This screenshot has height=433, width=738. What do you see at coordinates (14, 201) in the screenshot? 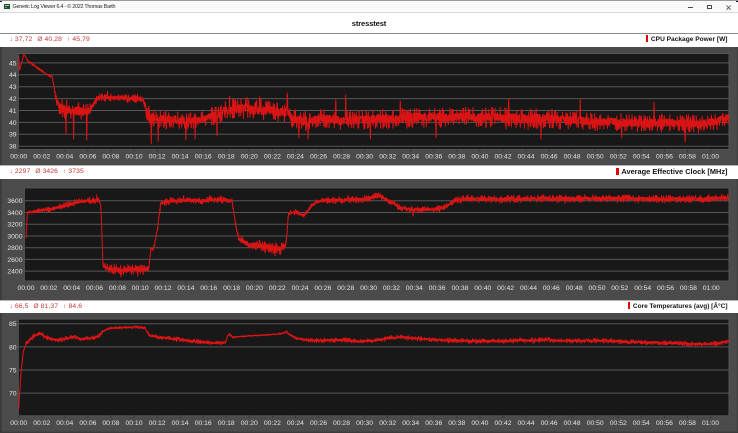
I see `svg-text: 3600` at bounding box center [14, 201].